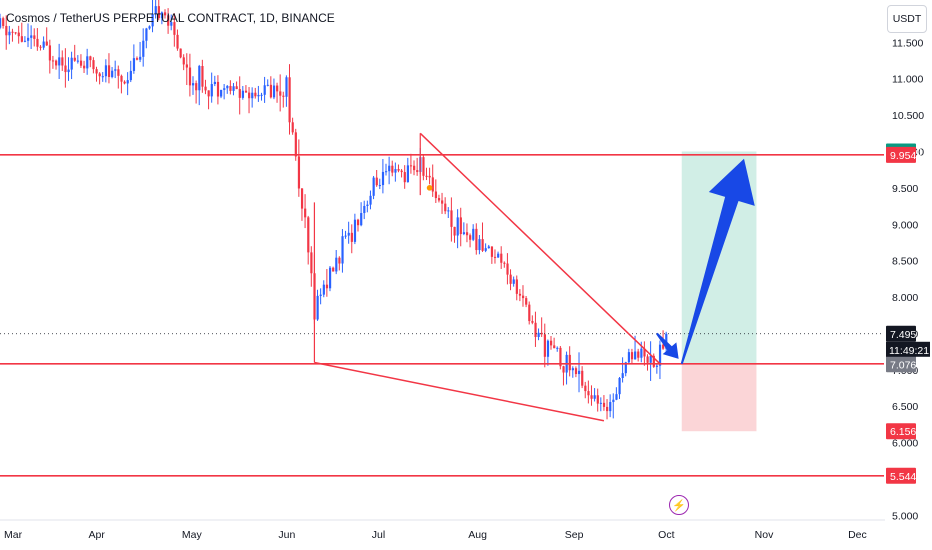  What do you see at coordinates (442, 530) in the screenshot?
I see `time-axis: Mar Apr May Jun Jul Aug Sep Oct Nov Dec` at bounding box center [442, 530].